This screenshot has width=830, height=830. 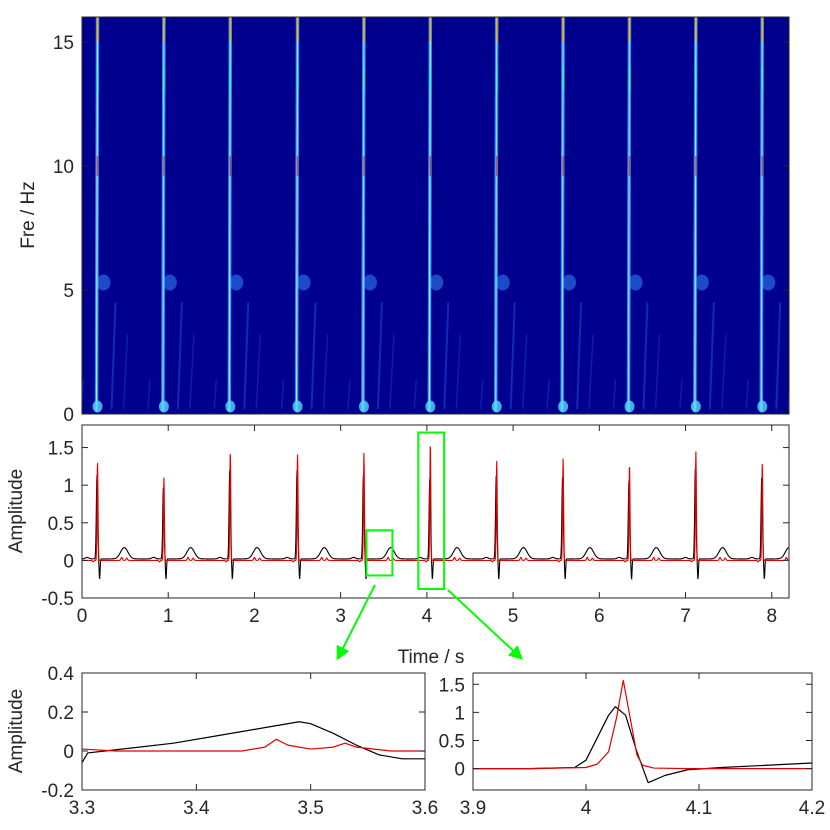 I want to click on spectrogram-y-tick-label: 0, so click(x=68, y=415).